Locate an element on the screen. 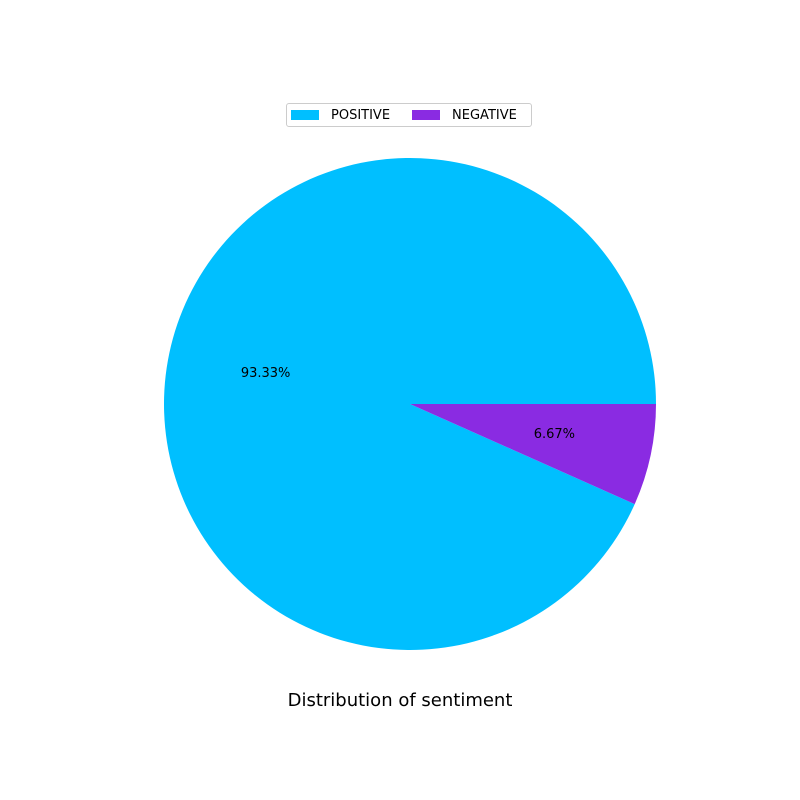 This screenshot has width=800, height=800. legend-item-positive: POSITIVE is located at coordinates (340, 115).